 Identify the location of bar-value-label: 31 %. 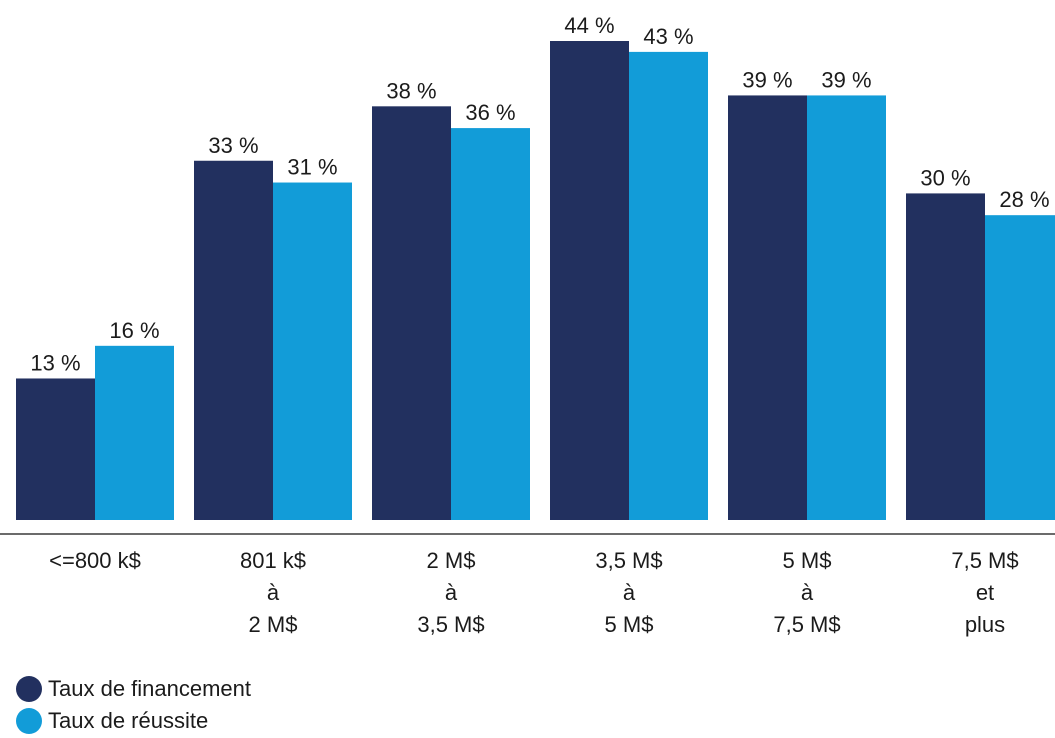
(312, 167).